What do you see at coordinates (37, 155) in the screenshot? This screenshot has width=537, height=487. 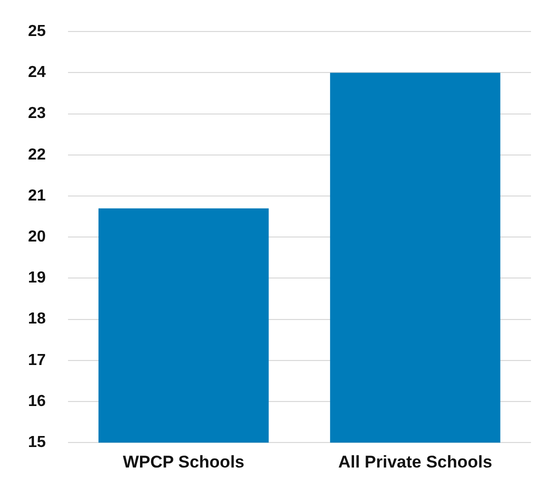 I see `y-tick-label: 22` at bounding box center [37, 155].